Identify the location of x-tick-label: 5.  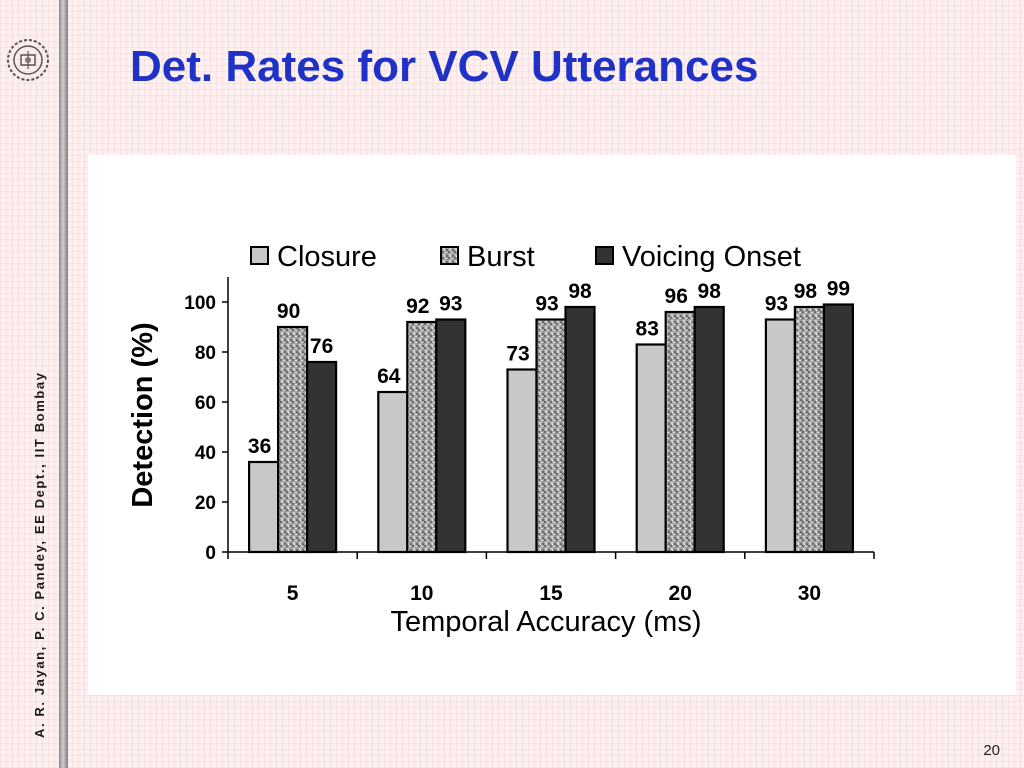
(293, 593).